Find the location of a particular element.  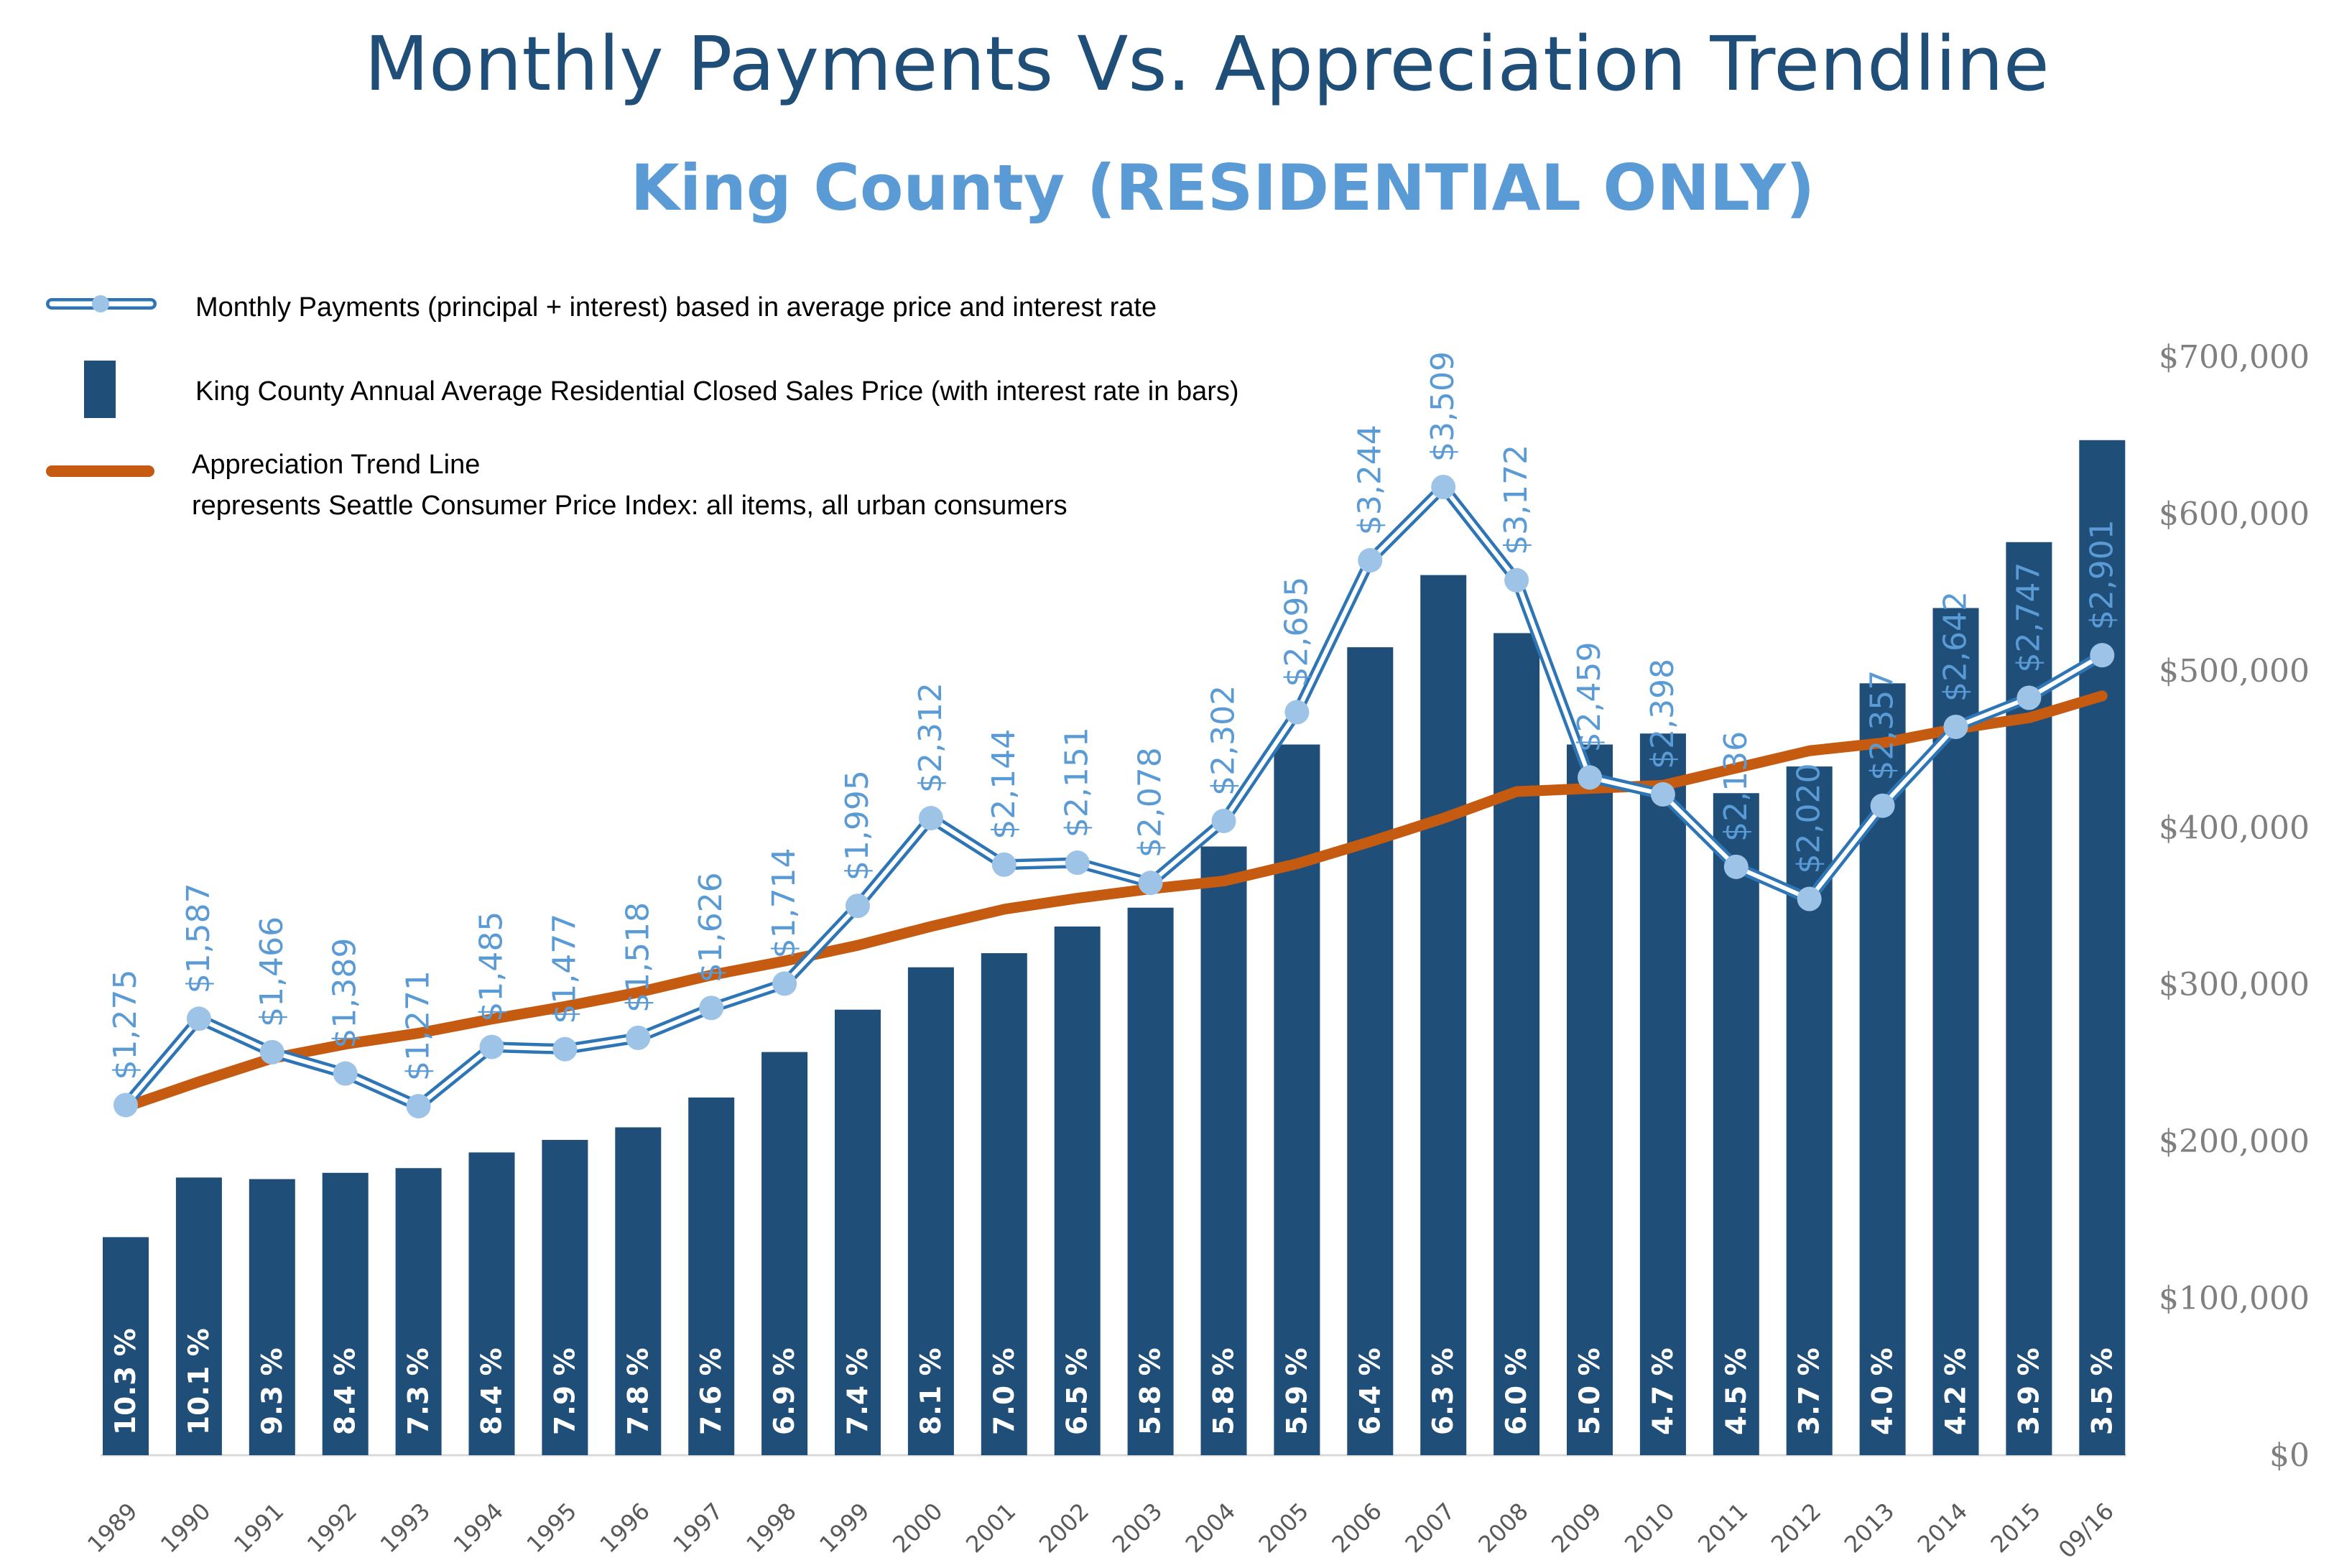

legend-payments-marker is located at coordinates (101, 304).